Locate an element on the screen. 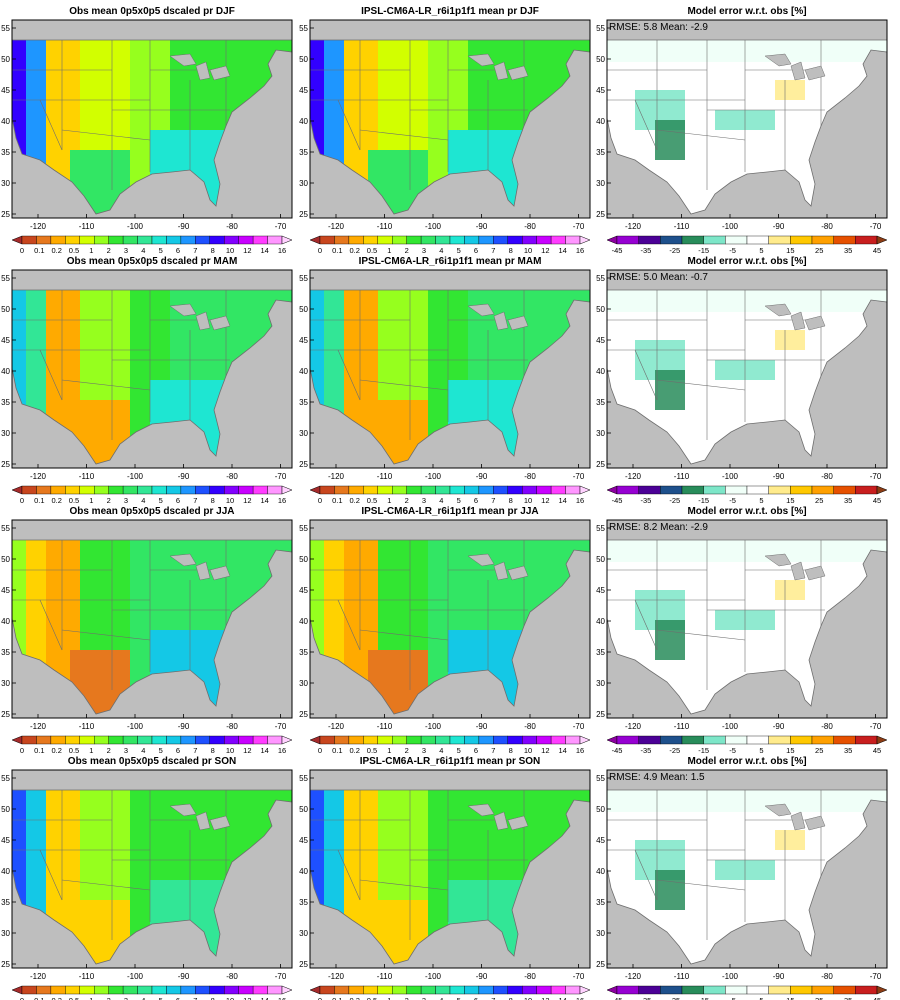  colorbar-label: -45 is located at coordinates (617, 500).